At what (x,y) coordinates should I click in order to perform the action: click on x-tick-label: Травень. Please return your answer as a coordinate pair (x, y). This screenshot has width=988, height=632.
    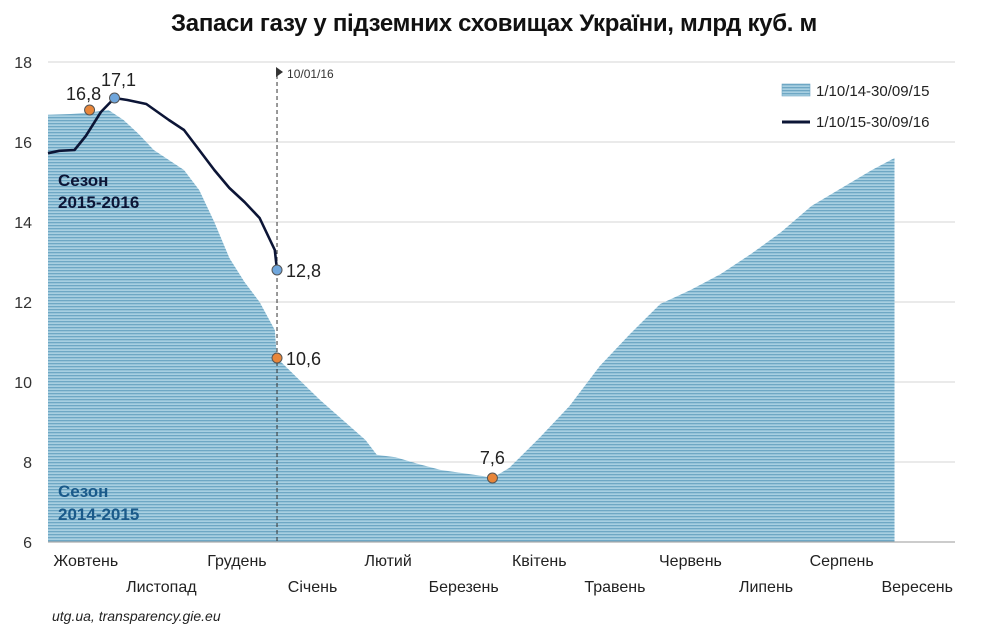
    Looking at the image, I should click on (614, 587).